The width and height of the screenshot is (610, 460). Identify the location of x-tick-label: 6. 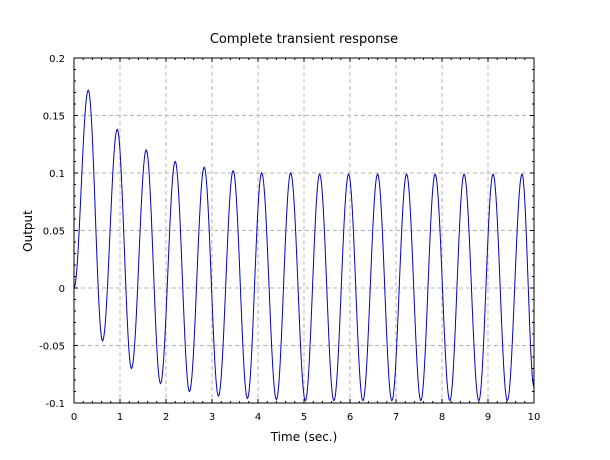
(350, 417).